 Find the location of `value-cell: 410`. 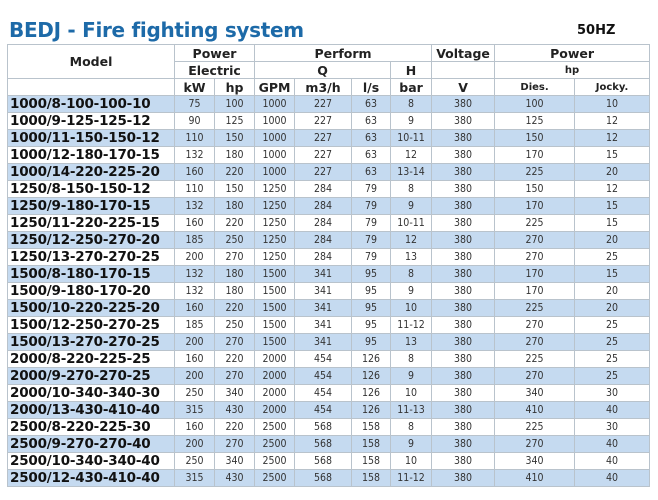

value-cell: 410 is located at coordinates (535, 410).